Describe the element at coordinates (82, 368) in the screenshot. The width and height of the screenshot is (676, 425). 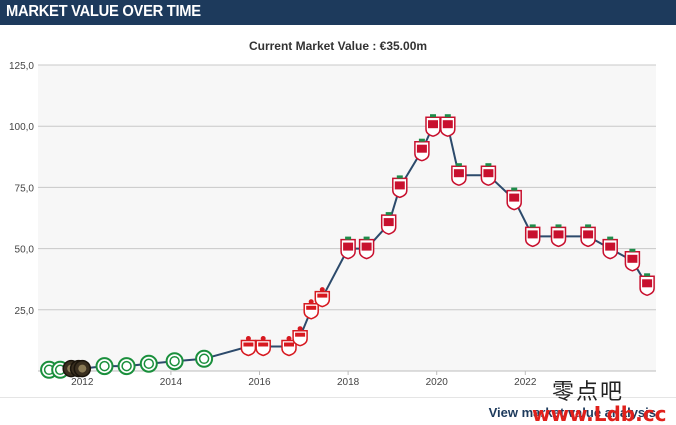
I see `other-crest-icon` at that location.